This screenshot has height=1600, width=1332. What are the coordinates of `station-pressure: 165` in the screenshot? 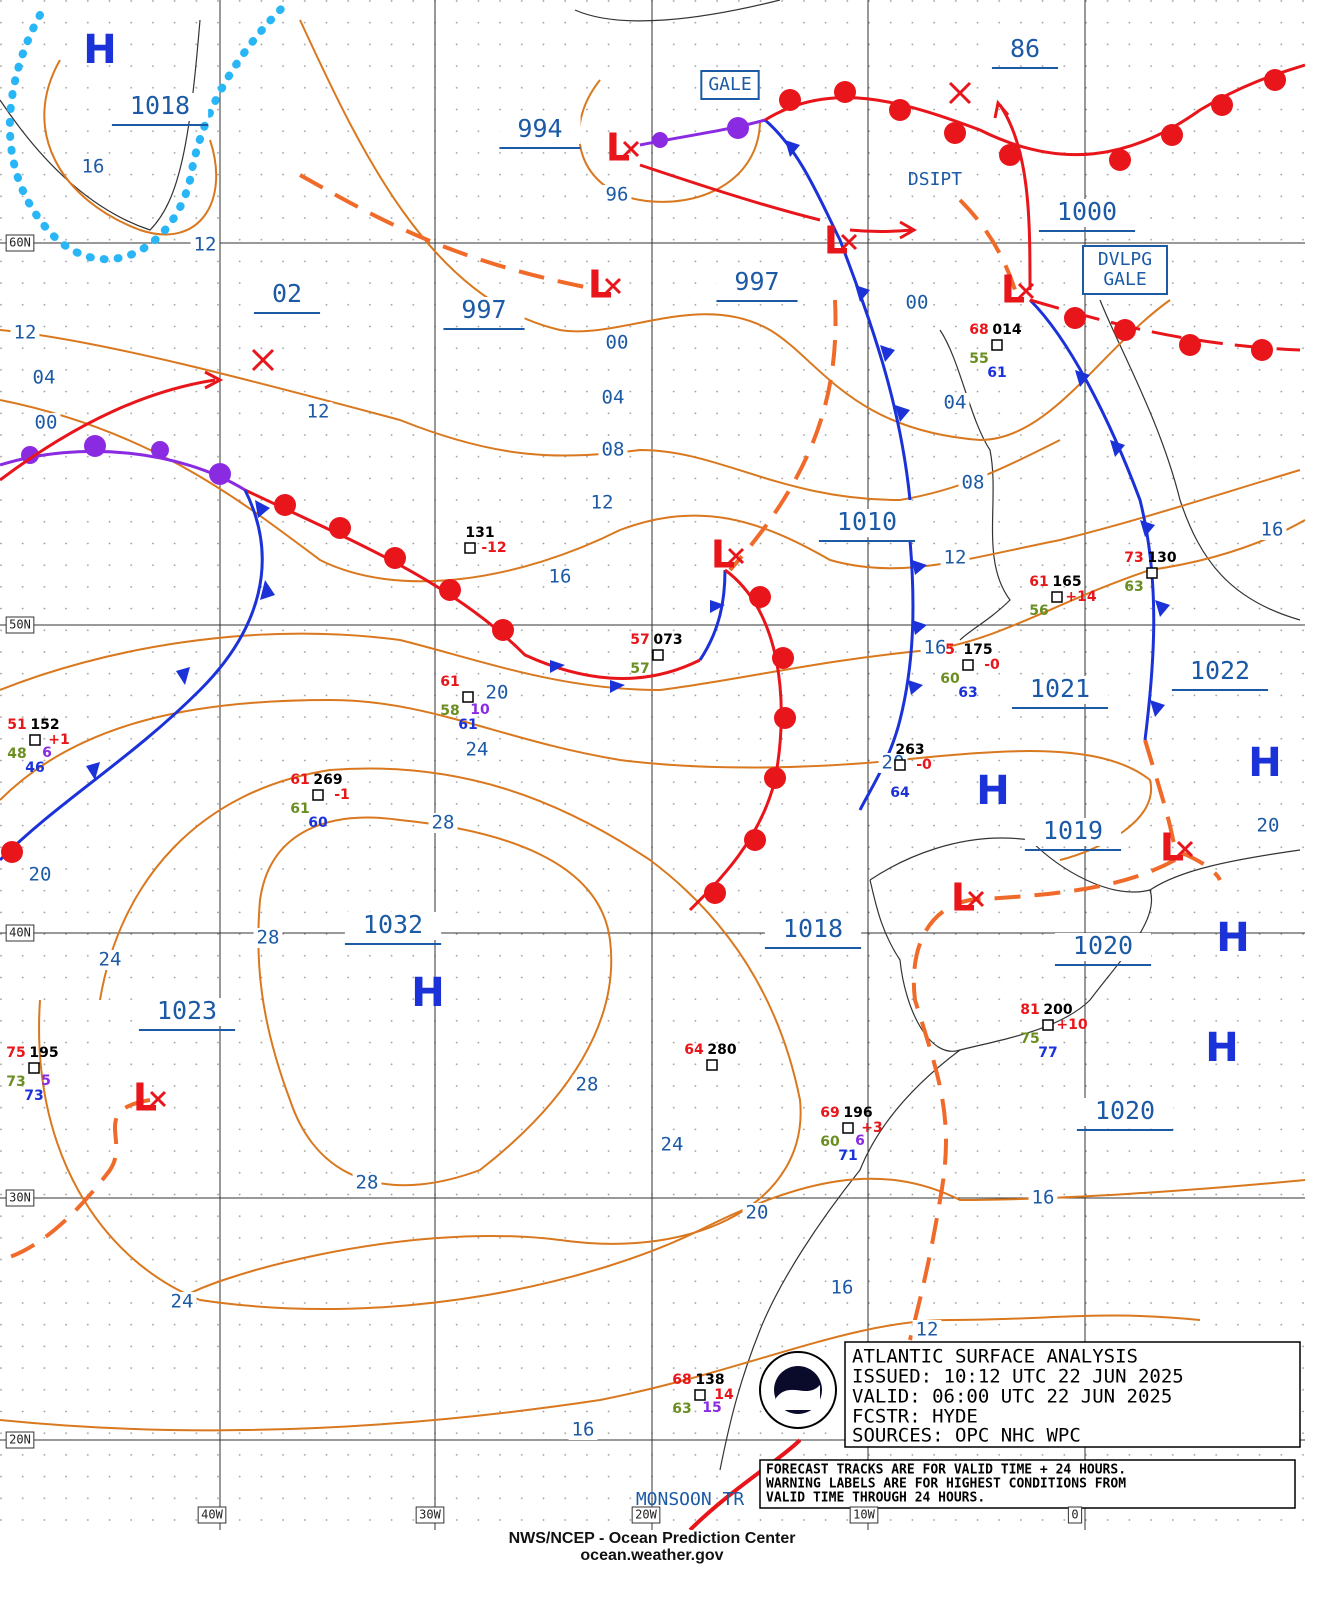 It's located at (1066, 582).